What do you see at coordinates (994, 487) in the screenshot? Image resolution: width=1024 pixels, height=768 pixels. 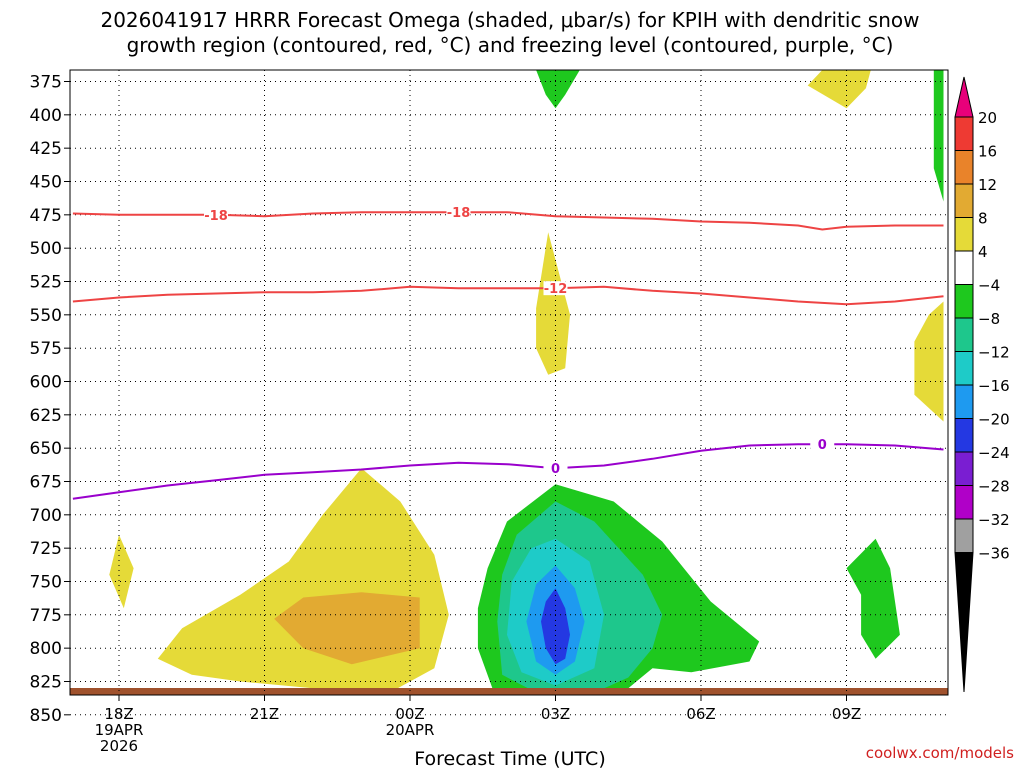 I see `colorbar-label: −28` at bounding box center [994, 487].